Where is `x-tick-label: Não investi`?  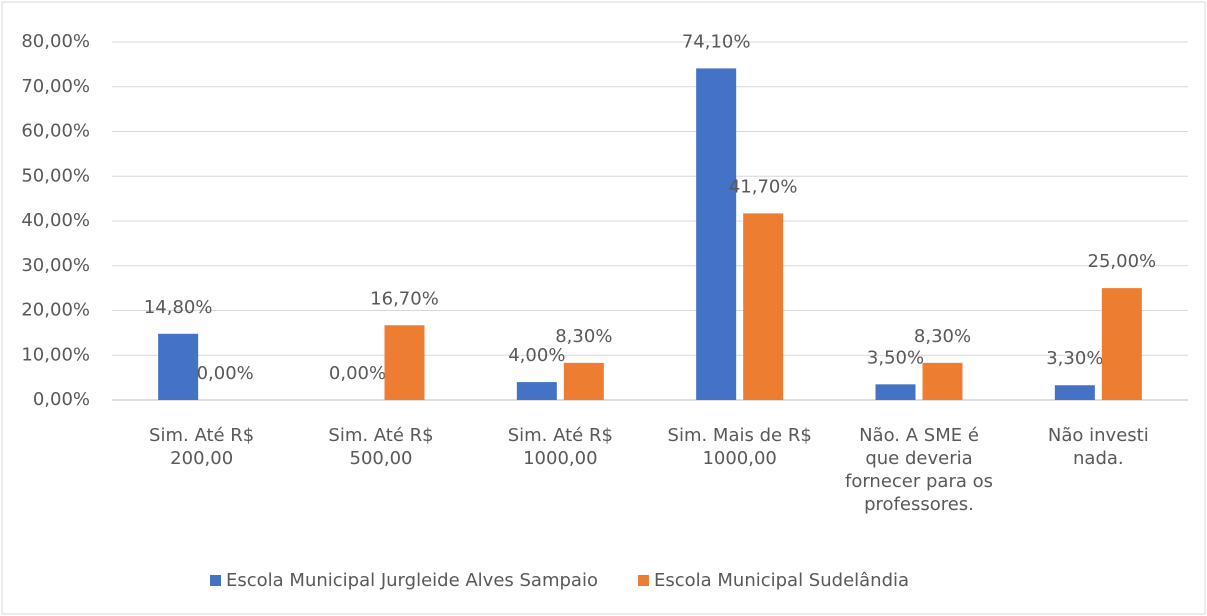 x-tick-label: Não investi is located at coordinates (1098, 435).